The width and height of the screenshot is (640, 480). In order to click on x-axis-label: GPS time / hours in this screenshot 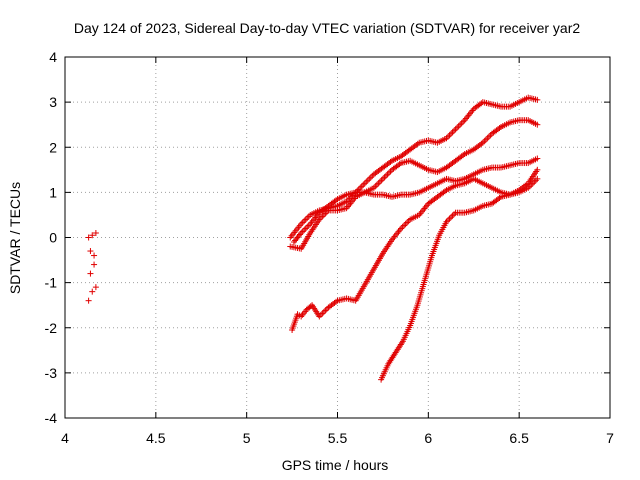, I will do `click(335, 465)`.